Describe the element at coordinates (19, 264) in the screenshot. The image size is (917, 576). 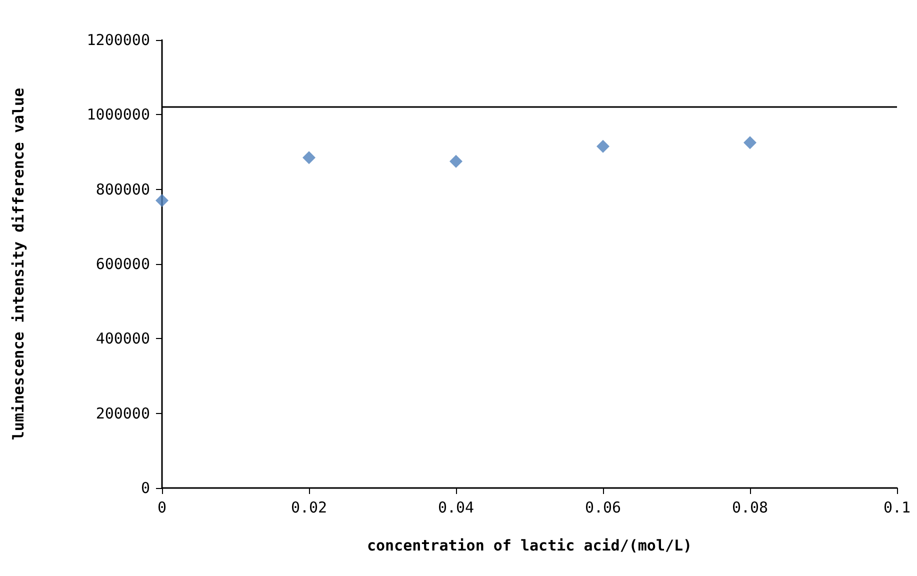
I see `y-axis-title: luminescence intensity difference value` at that location.